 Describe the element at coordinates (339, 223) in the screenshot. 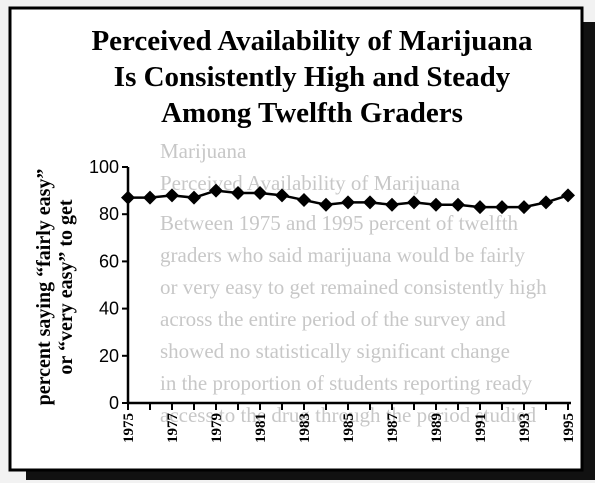

I see `svg-text:Between 1975 and 1995 percent: Between 1975 and 1995 percent of twelfth` at that location.